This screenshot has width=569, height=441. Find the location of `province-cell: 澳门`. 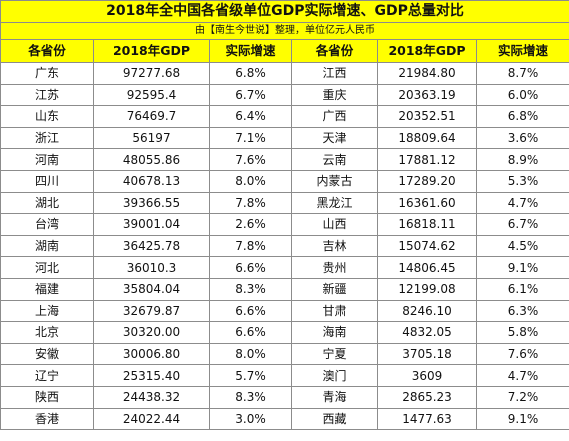

province-cell: 澳门 is located at coordinates (334, 375).